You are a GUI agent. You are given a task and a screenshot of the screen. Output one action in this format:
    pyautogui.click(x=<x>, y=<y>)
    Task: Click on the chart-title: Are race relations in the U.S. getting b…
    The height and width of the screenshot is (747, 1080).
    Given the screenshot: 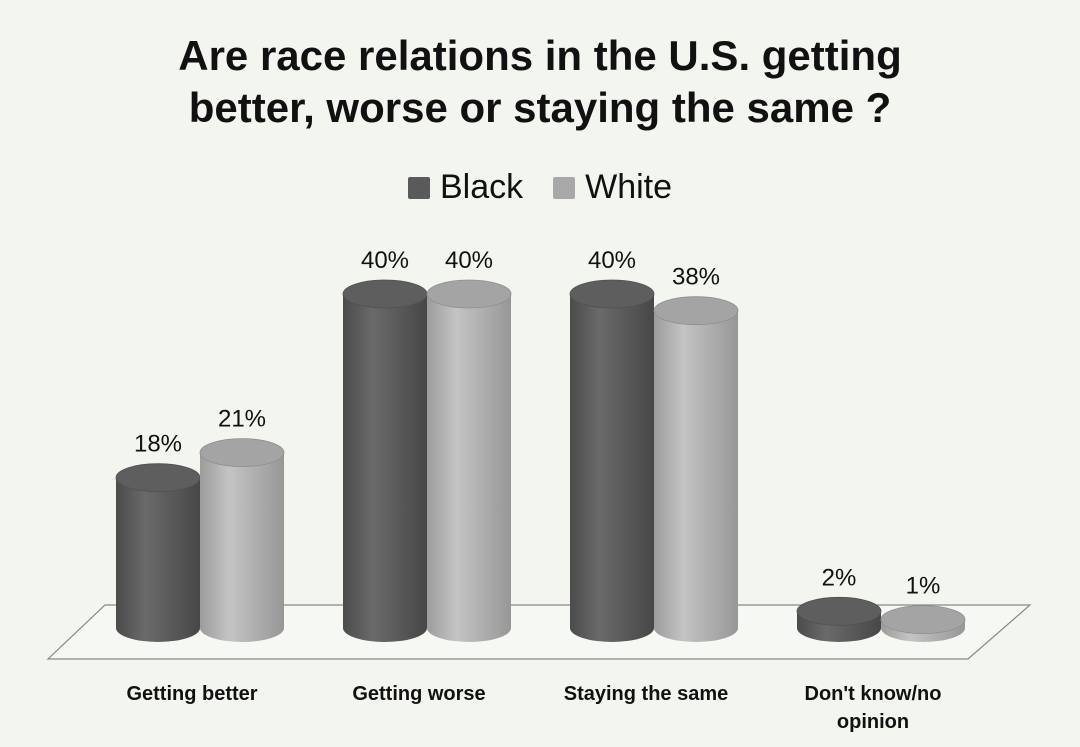 What is the action you would take?
    pyautogui.click(x=540, y=82)
    